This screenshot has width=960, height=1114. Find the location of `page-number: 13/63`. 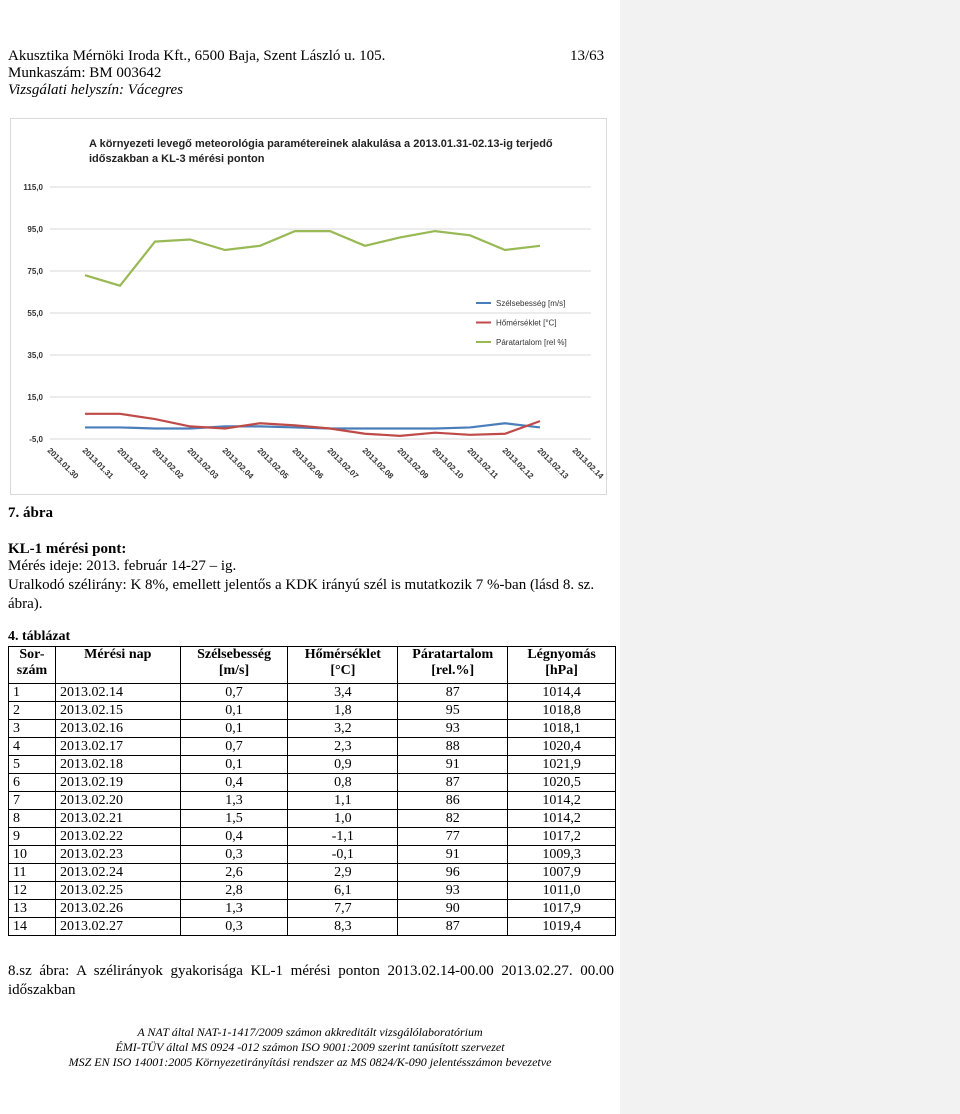

page-number: 13/63 is located at coordinates (587, 56).